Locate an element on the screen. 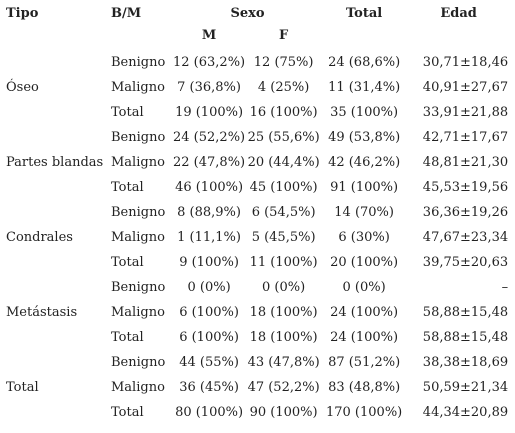 This screenshot has height=433, width=515. cell-f: 45 (100%) is located at coordinates (283, 187).